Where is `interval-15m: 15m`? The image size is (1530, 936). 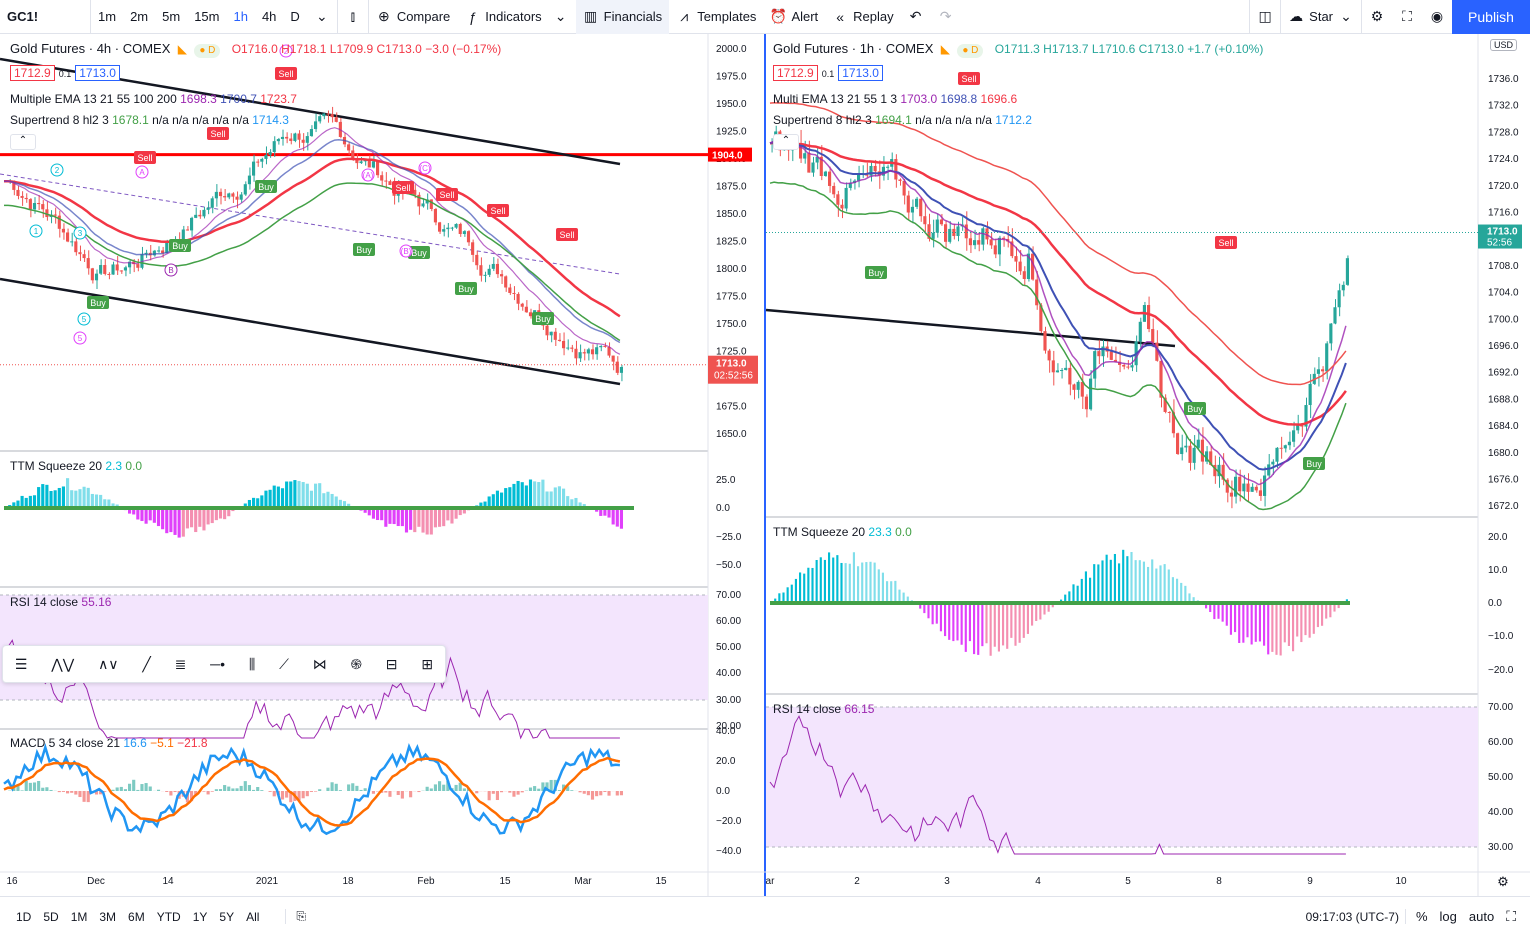
interval-15m: 15m is located at coordinates (207, 16).